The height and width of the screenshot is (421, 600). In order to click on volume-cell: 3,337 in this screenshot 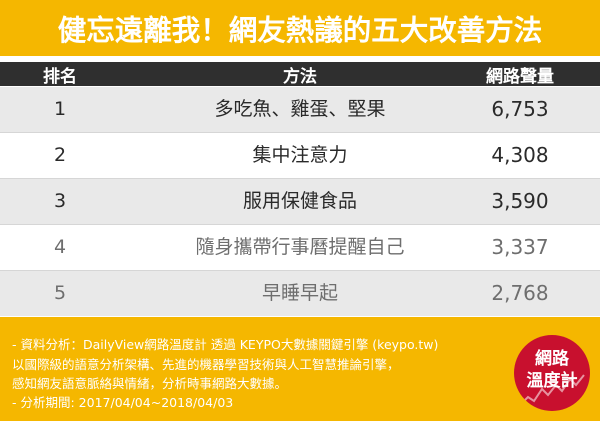, I will do `click(520, 247)`.